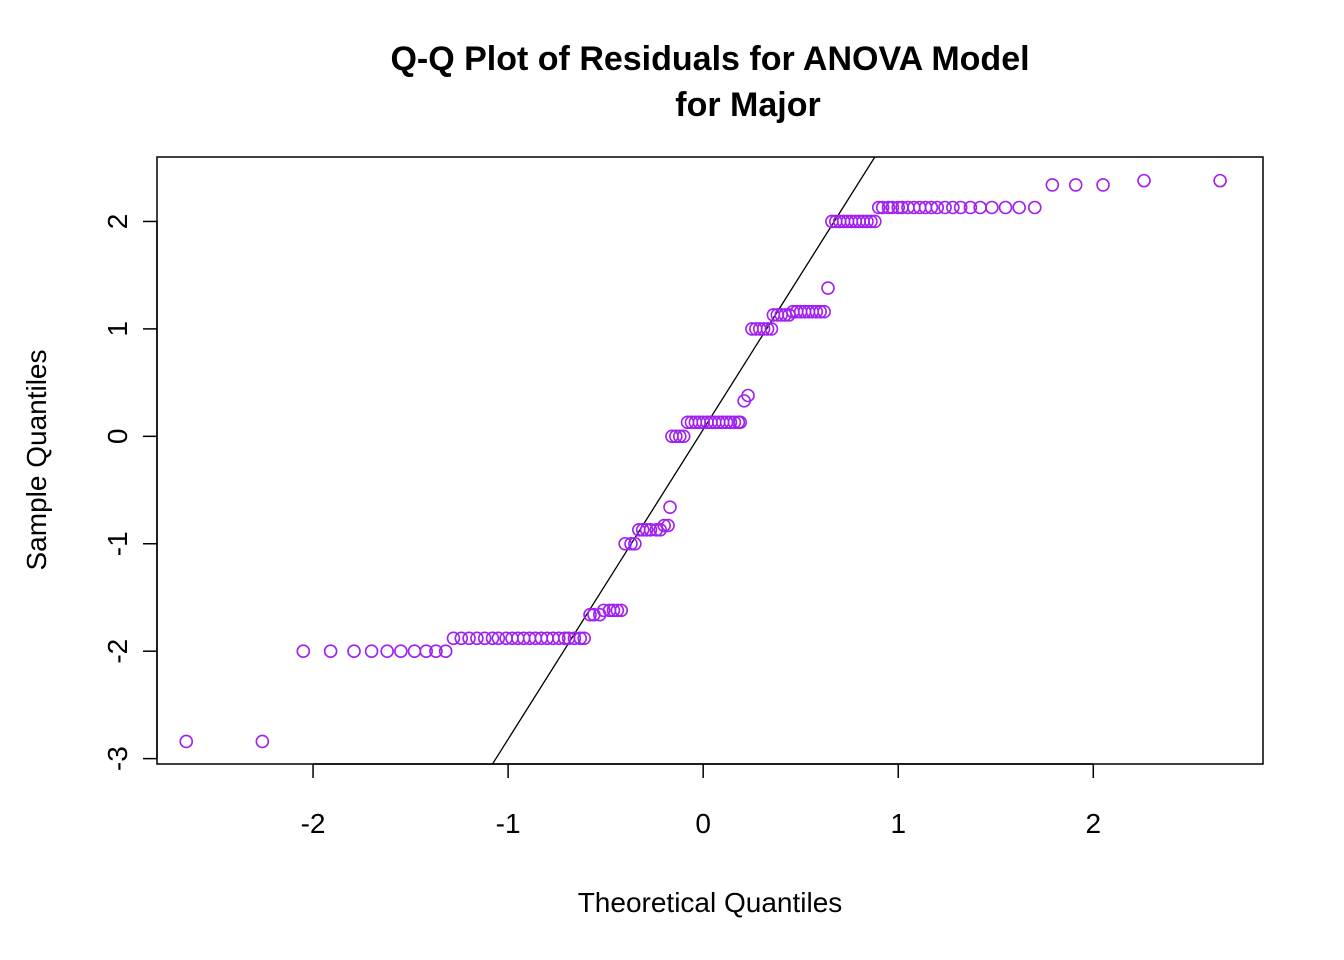  What do you see at coordinates (130, 492) in the screenshot?
I see `y-axis: -3 -2 -1 0 1 2` at bounding box center [130, 492].